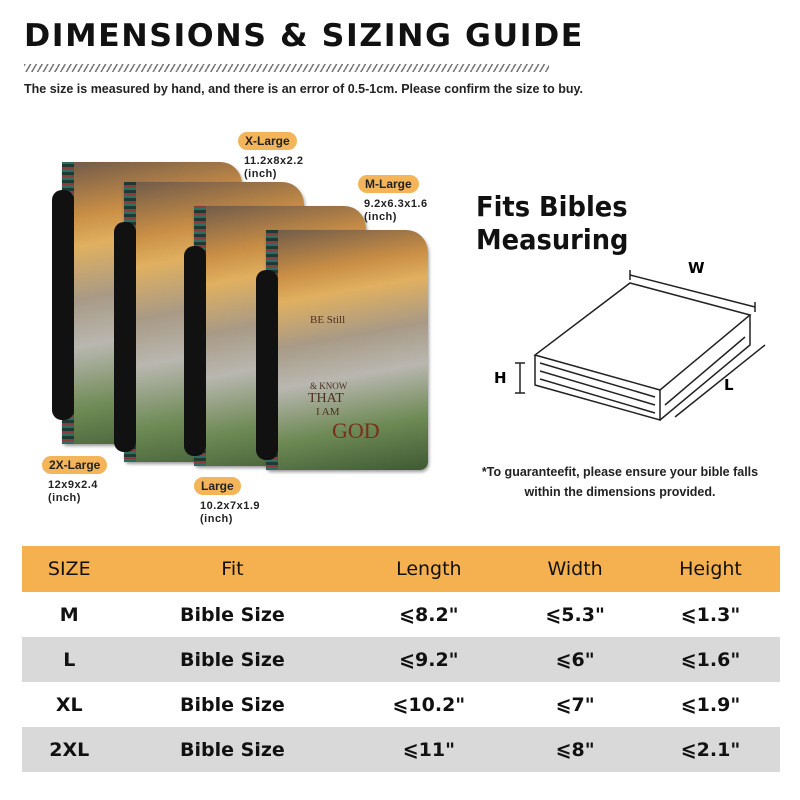  I want to click on cover-text: I AM, so click(328, 412).